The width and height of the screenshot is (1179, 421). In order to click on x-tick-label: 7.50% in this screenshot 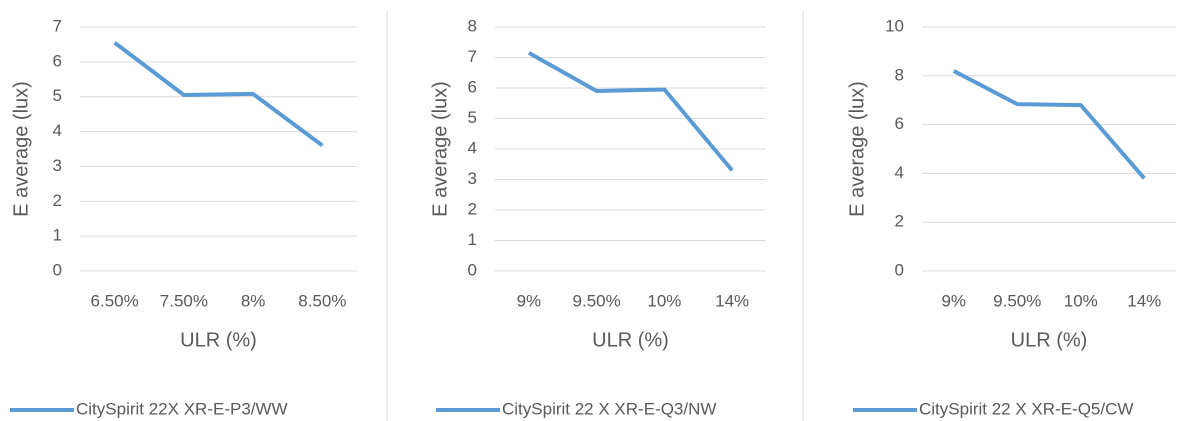, I will do `click(184, 300)`.